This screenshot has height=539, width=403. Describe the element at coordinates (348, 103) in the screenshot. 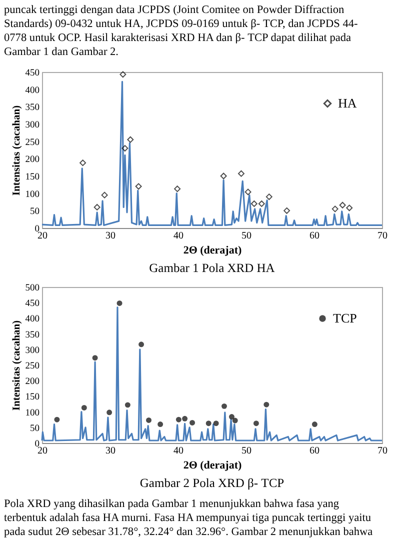

I see `legend-label: HA` at that location.